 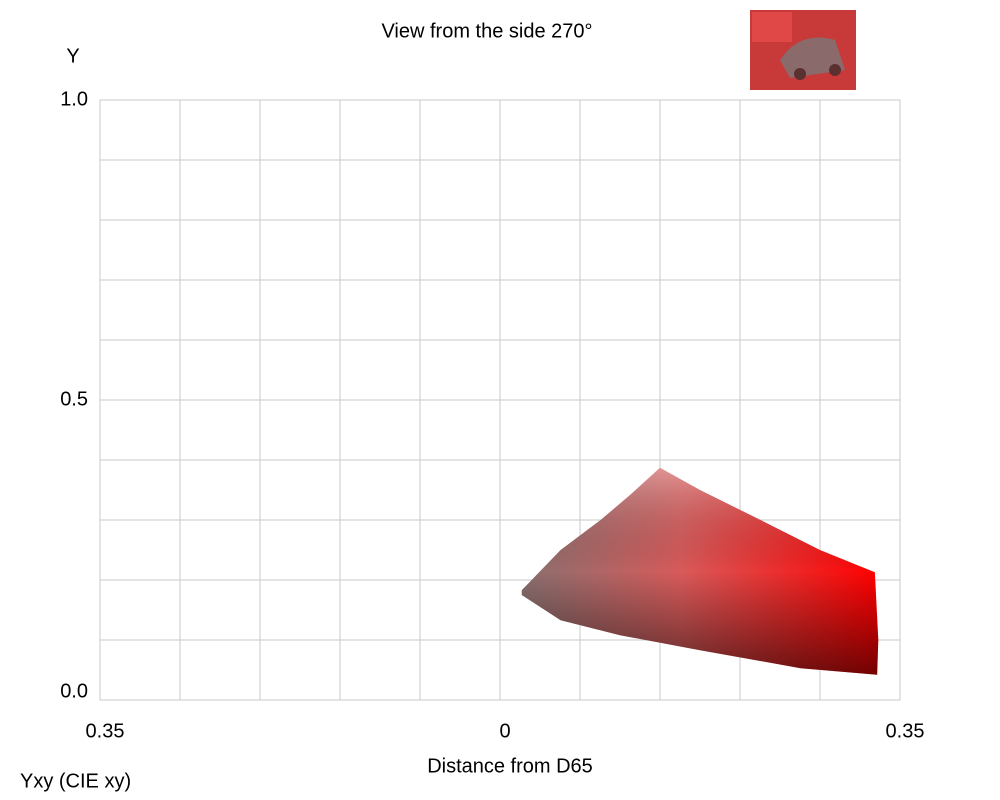 What do you see at coordinates (700, 571) in the screenshot?
I see `color-cloud-shade` at bounding box center [700, 571].